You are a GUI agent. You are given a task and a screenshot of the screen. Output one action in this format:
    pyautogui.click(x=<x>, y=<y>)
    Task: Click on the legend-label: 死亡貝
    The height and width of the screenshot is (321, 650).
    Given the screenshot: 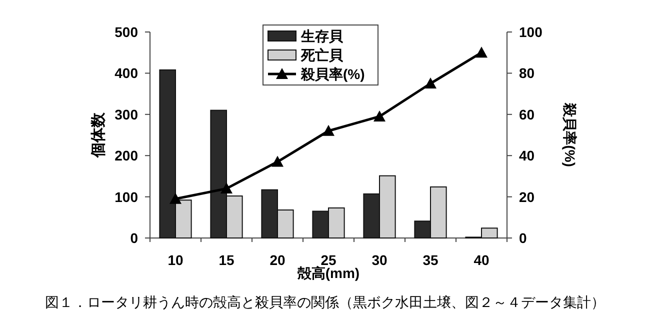 What is the action you would take?
    pyautogui.click(x=322, y=55)
    